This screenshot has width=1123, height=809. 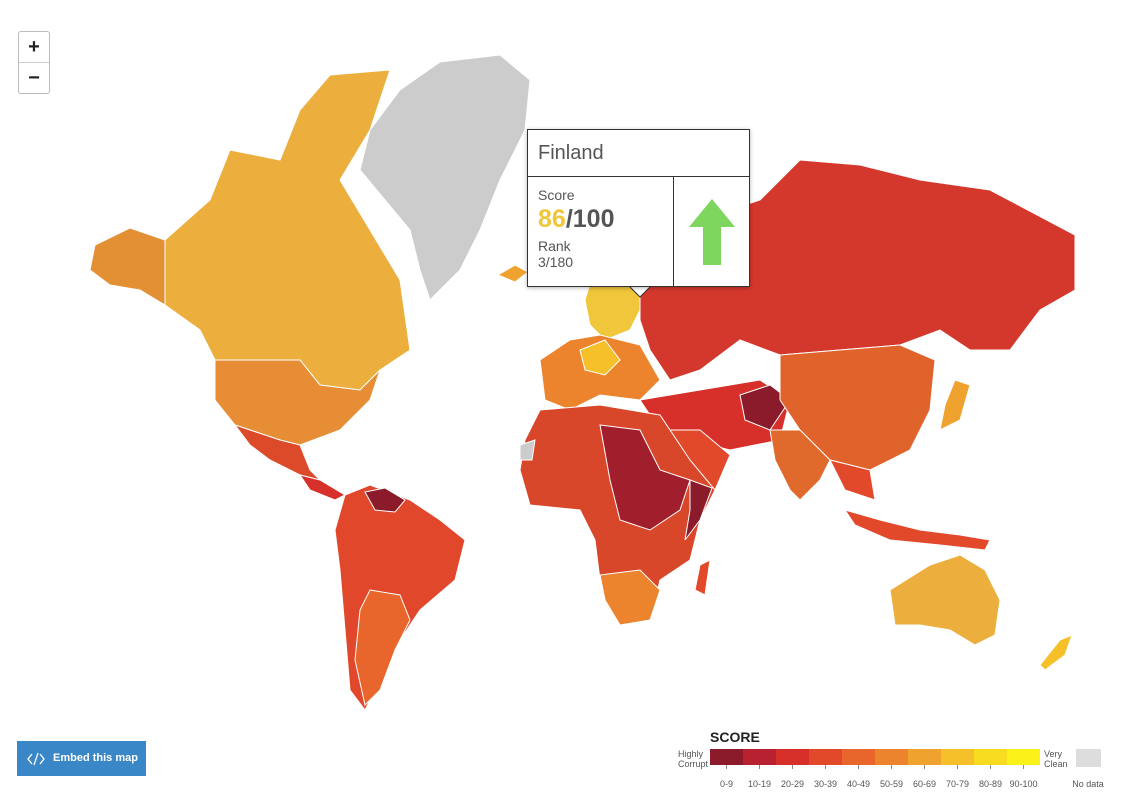 What do you see at coordinates (693, 764) in the screenshot?
I see `low-end-label: Corrupt` at bounding box center [693, 764].